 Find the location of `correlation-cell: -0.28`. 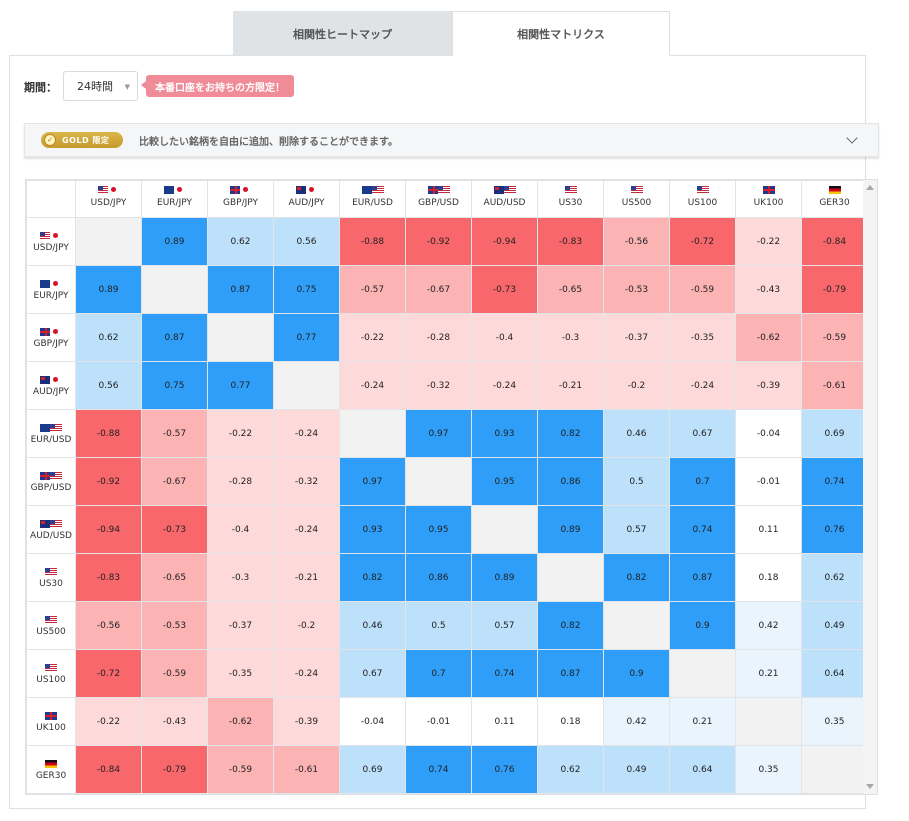

correlation-cell: -0.28 is located at coordinates (438, 337).